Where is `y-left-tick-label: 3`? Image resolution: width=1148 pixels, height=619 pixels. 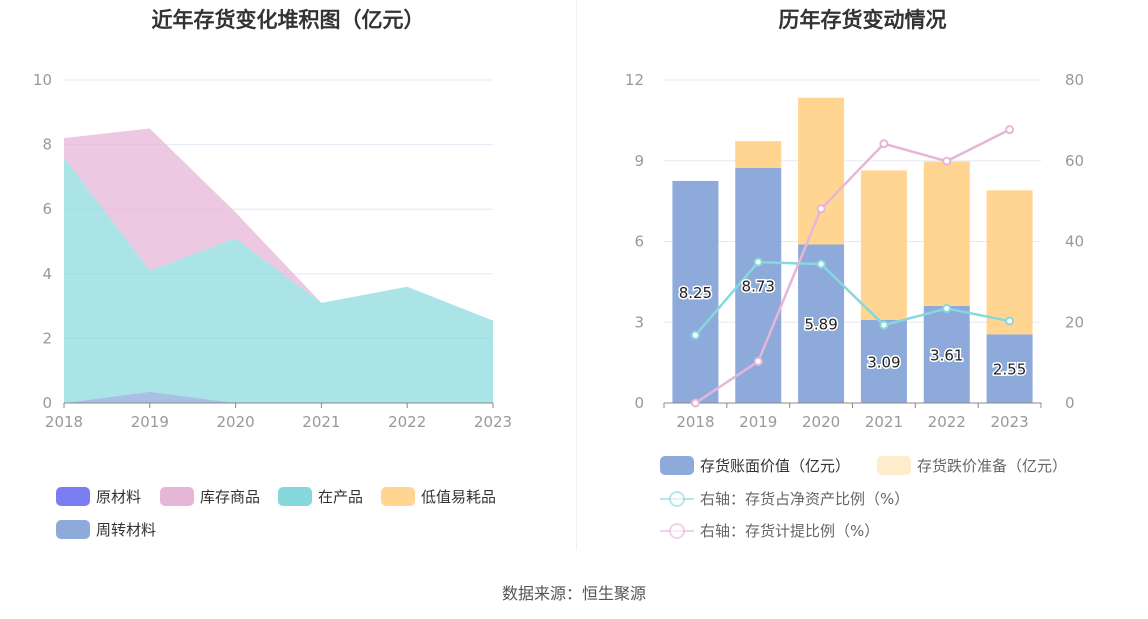 y-left-tick-label: 3 is located at coordinates (639, 322).